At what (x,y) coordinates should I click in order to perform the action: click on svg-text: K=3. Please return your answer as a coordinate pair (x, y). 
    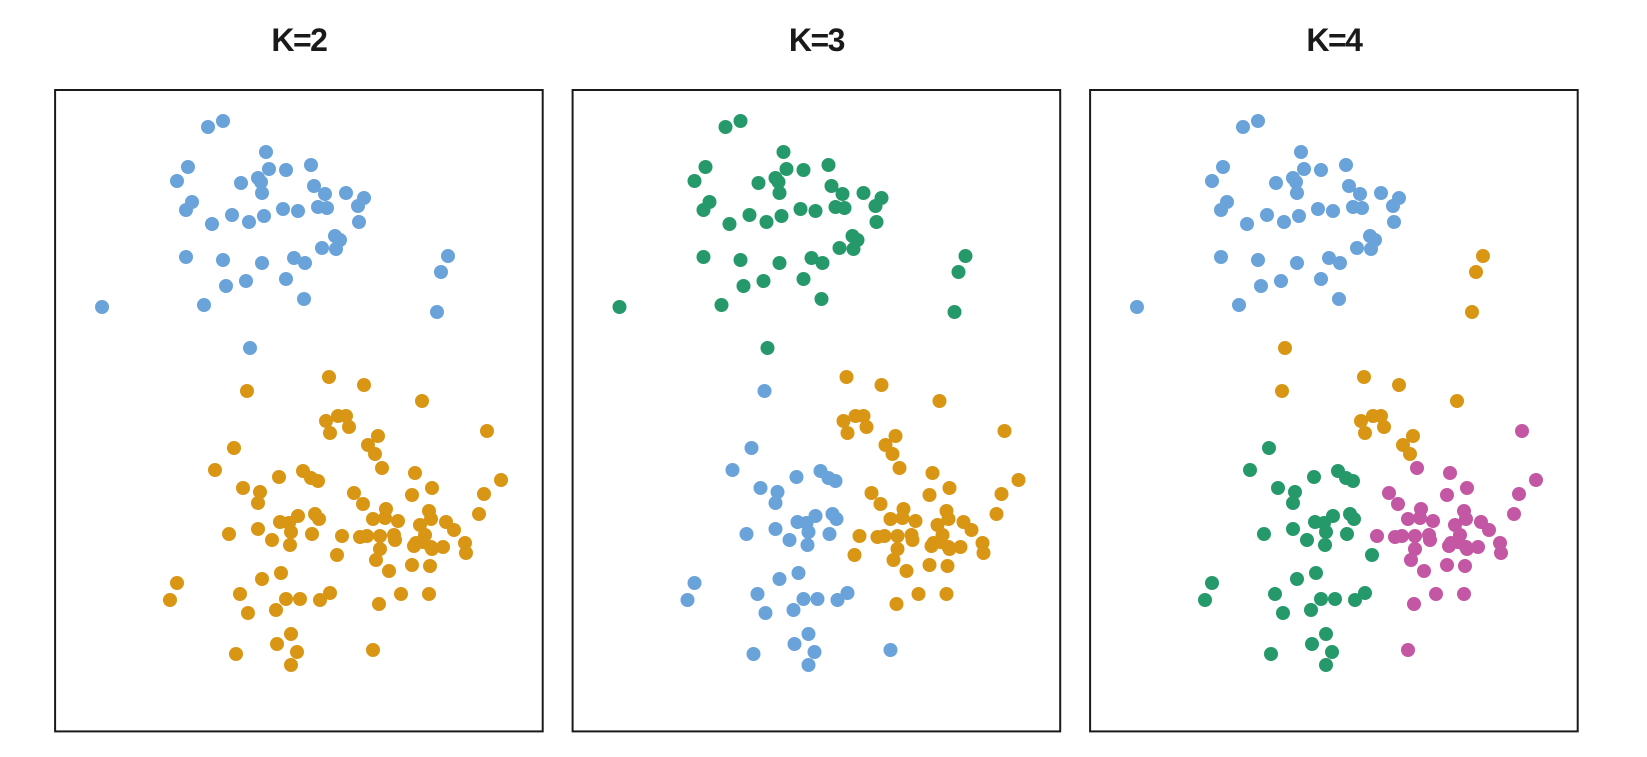
    Looking at the image, I should click on (817, 40).